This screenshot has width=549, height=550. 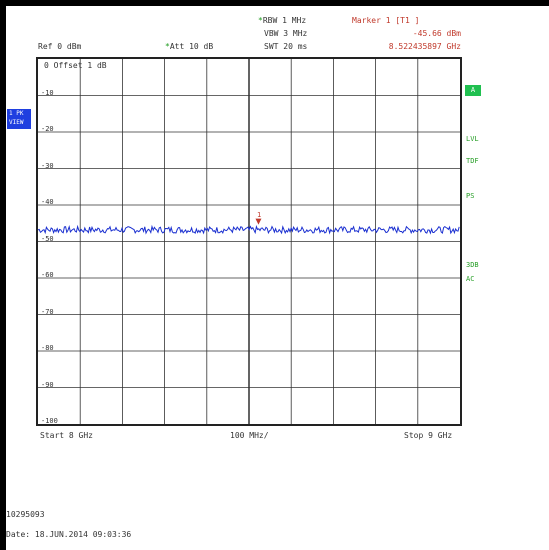 I want to click on y-axis-label: -20, so click(x=47, y=129).